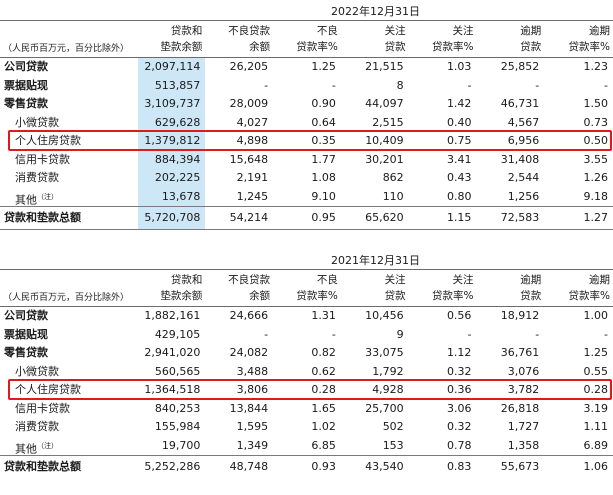  Describe the element at coordinates (510, 141) in the screenshot. I see `cell: 6,956` at that location.